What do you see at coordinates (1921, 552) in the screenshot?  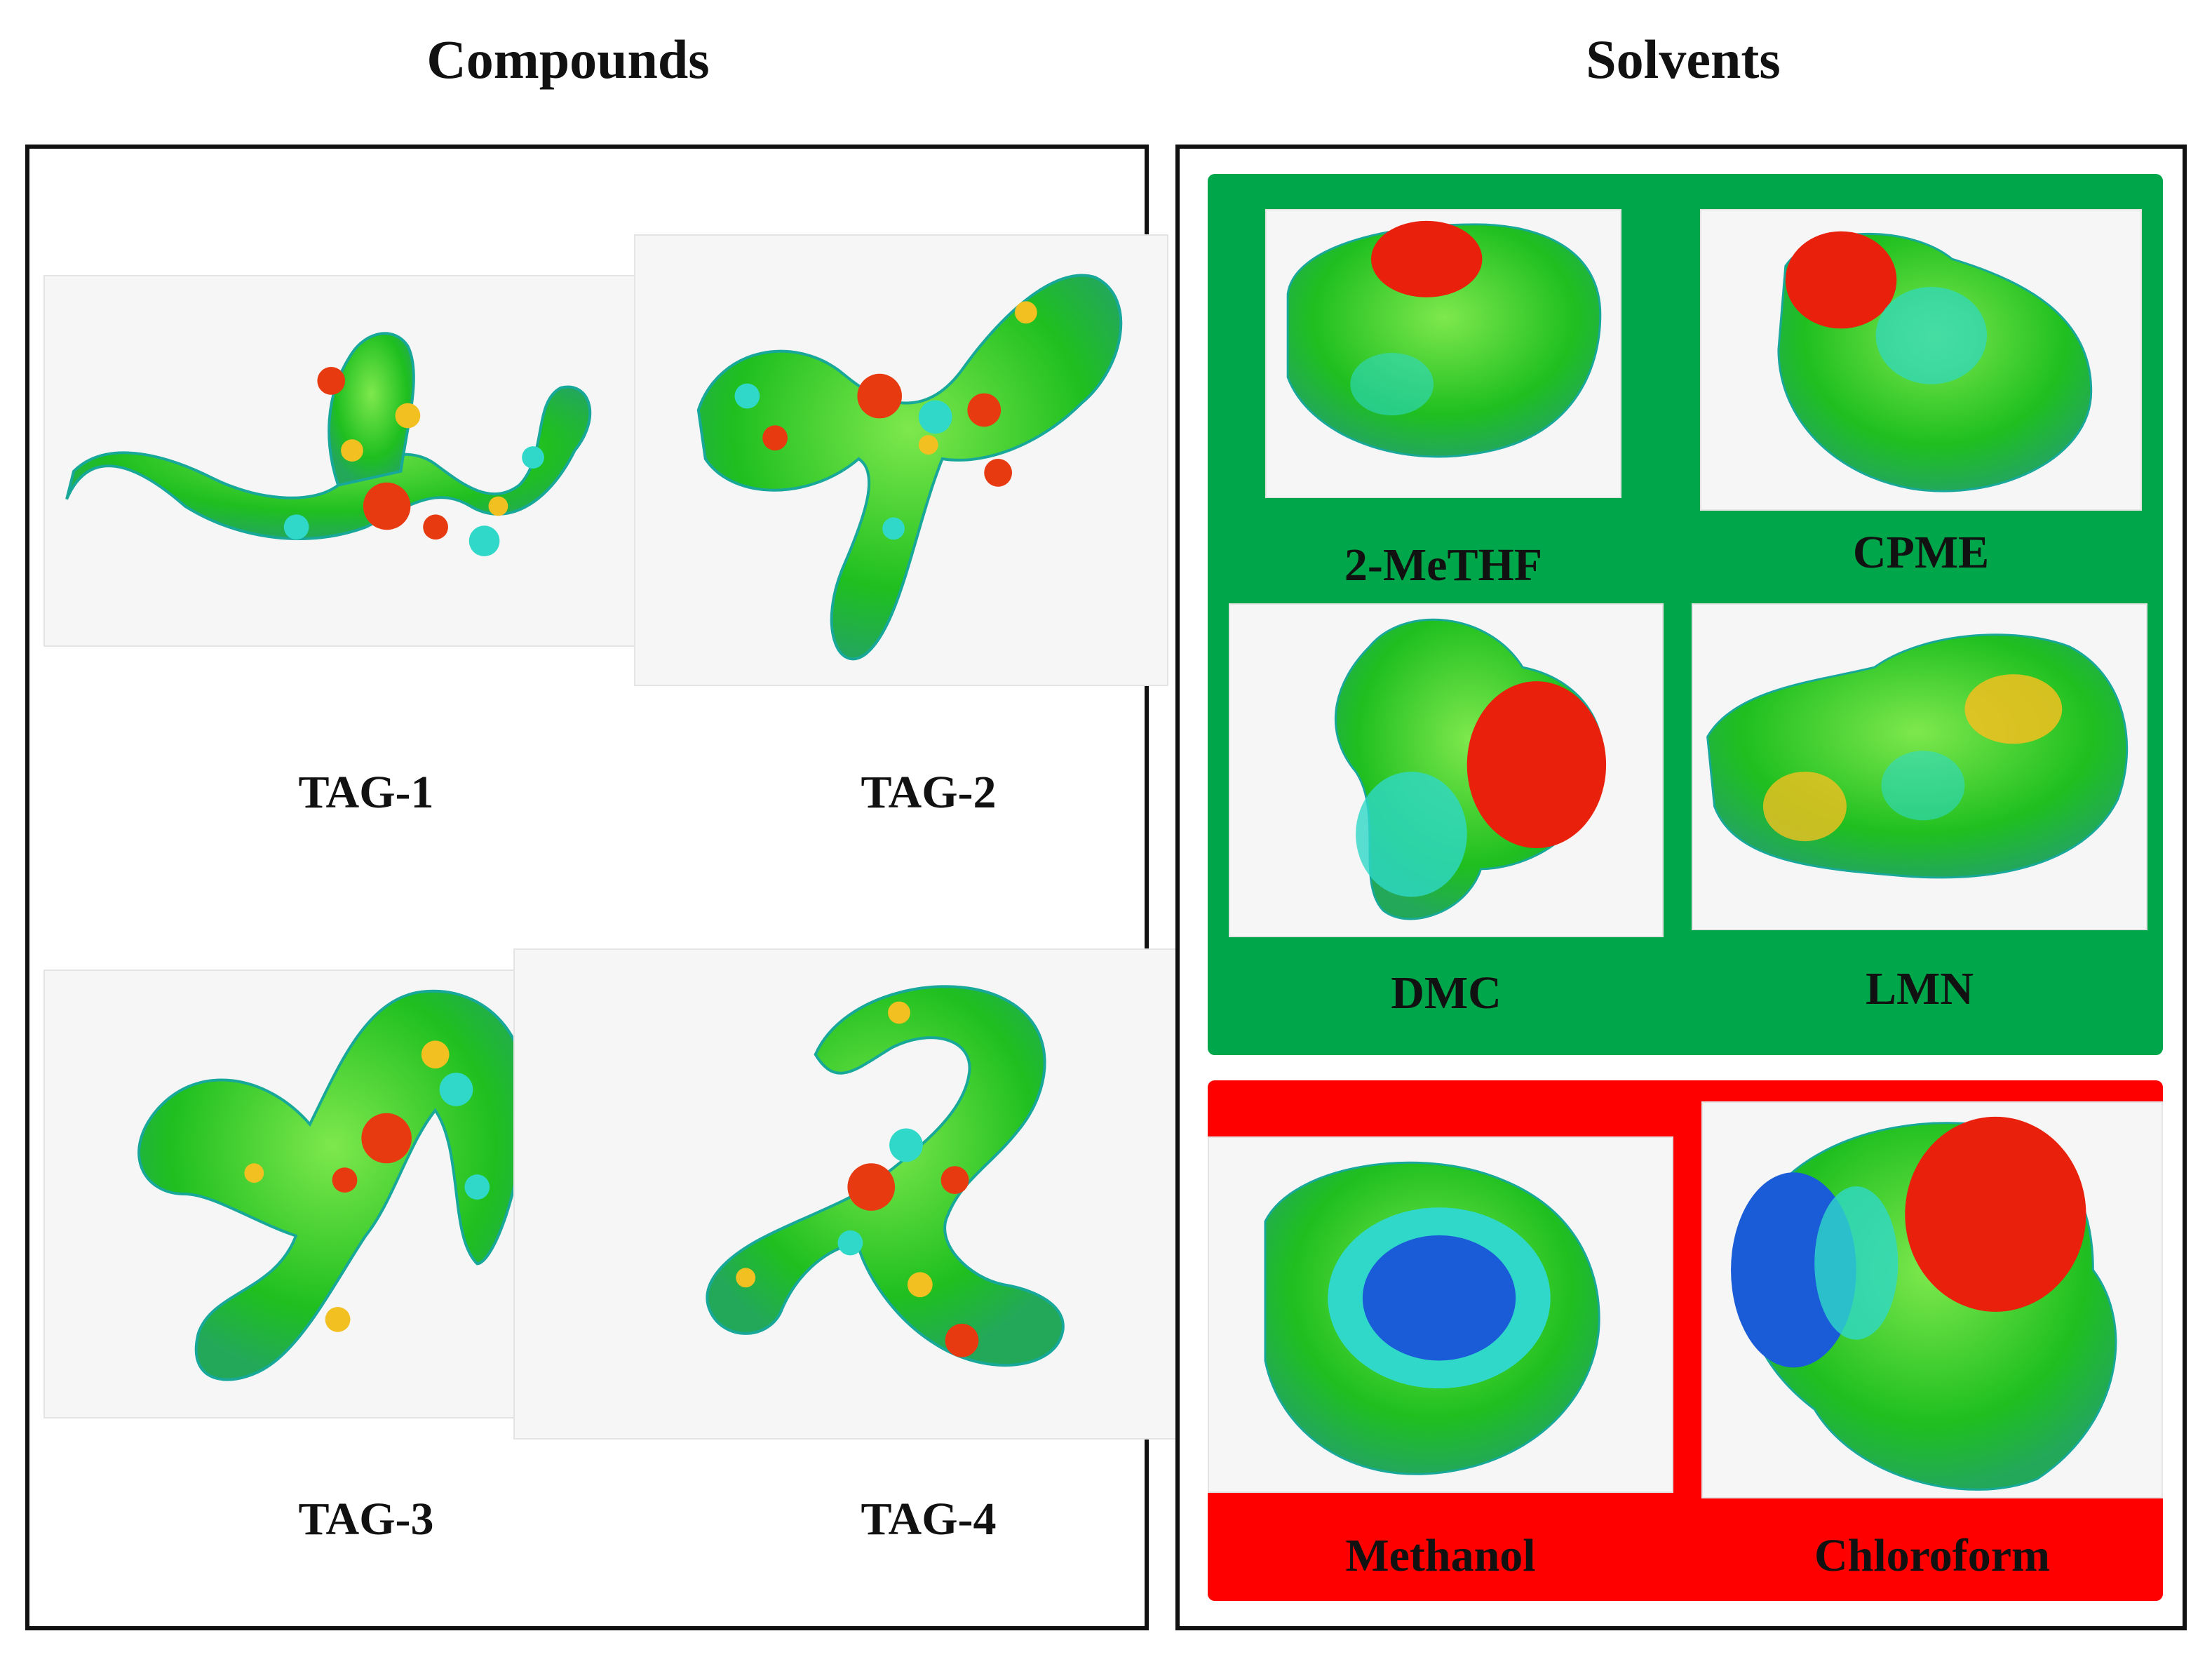 I see `cpme-label: CPME` at bounding box center [1921, 552].